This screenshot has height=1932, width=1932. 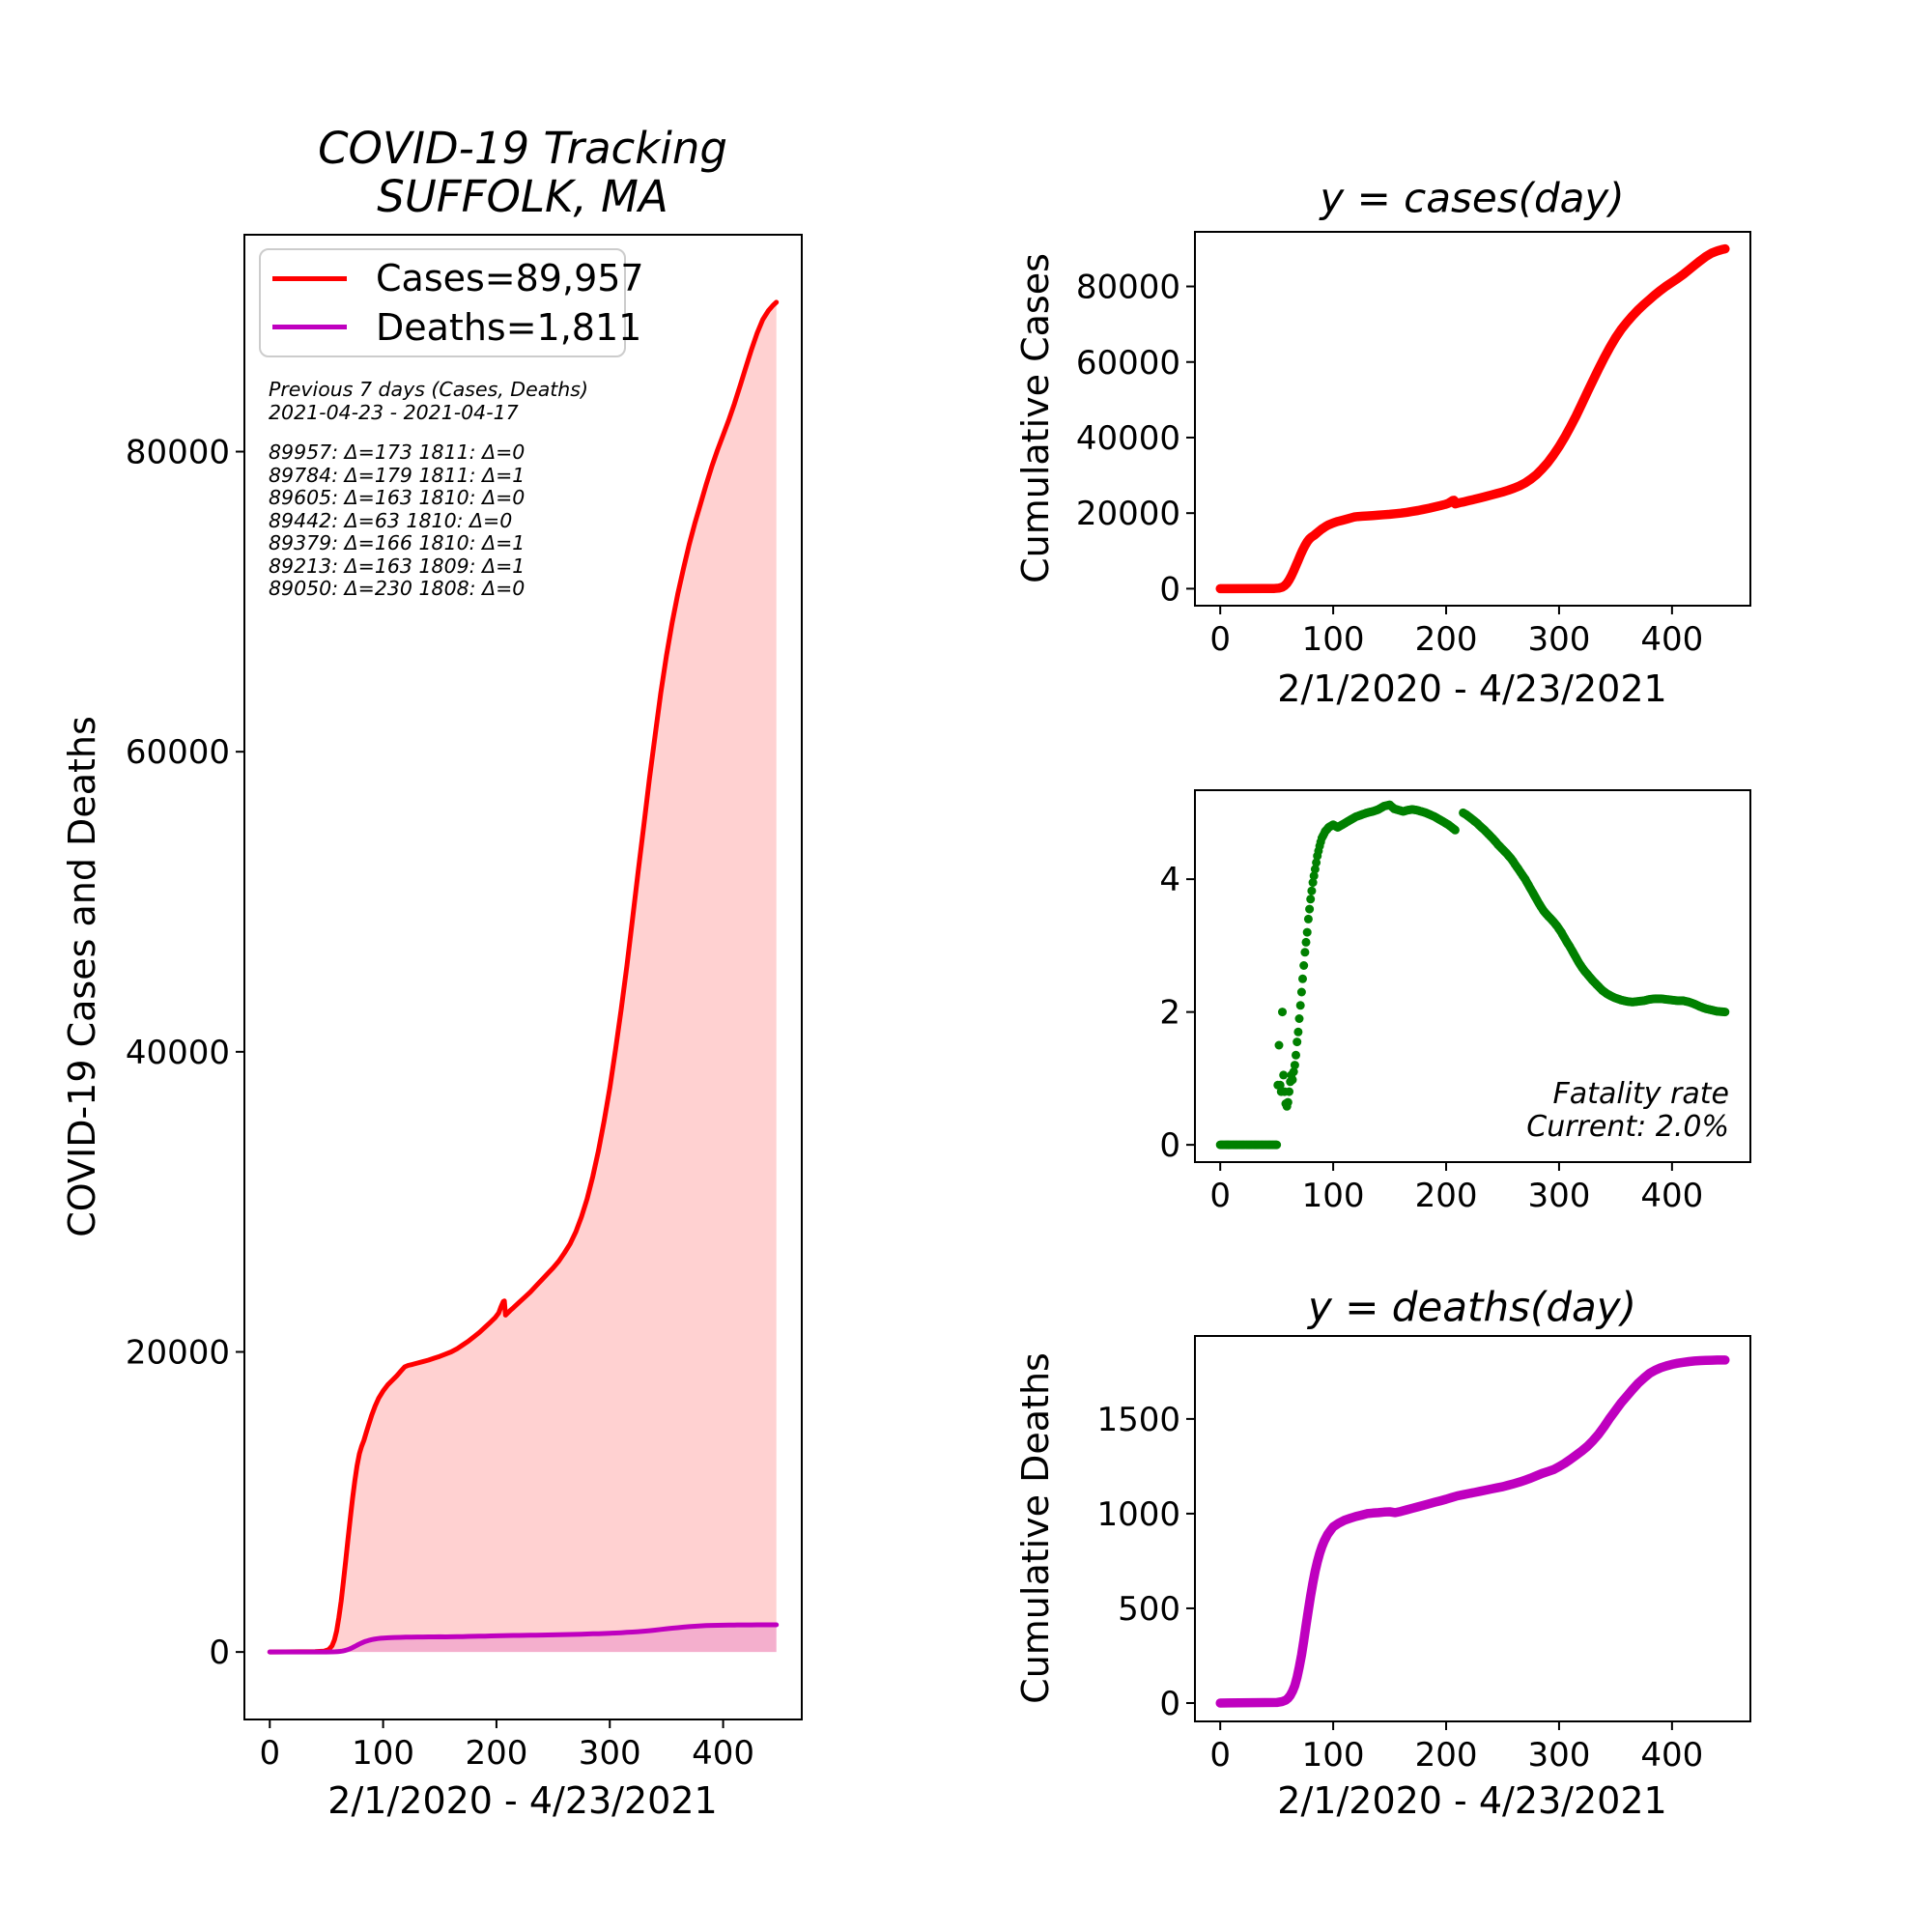 I want to click on legend: Cases=89,957 Deaths=1,811, so click(x=451, y=302).